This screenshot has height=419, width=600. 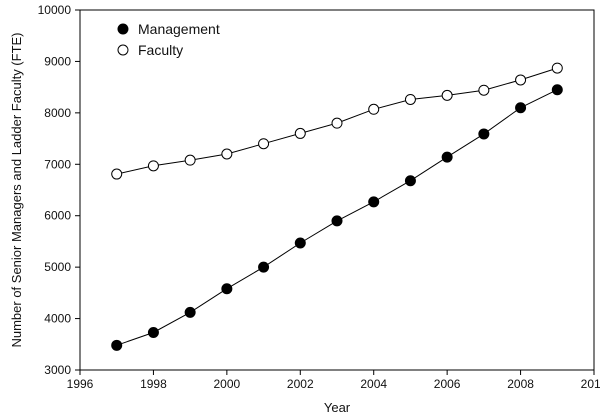 I want to click on x-axis: 1996 1998 2000 2002 2004 2006 2008 2010, so click(x=333, y=380).